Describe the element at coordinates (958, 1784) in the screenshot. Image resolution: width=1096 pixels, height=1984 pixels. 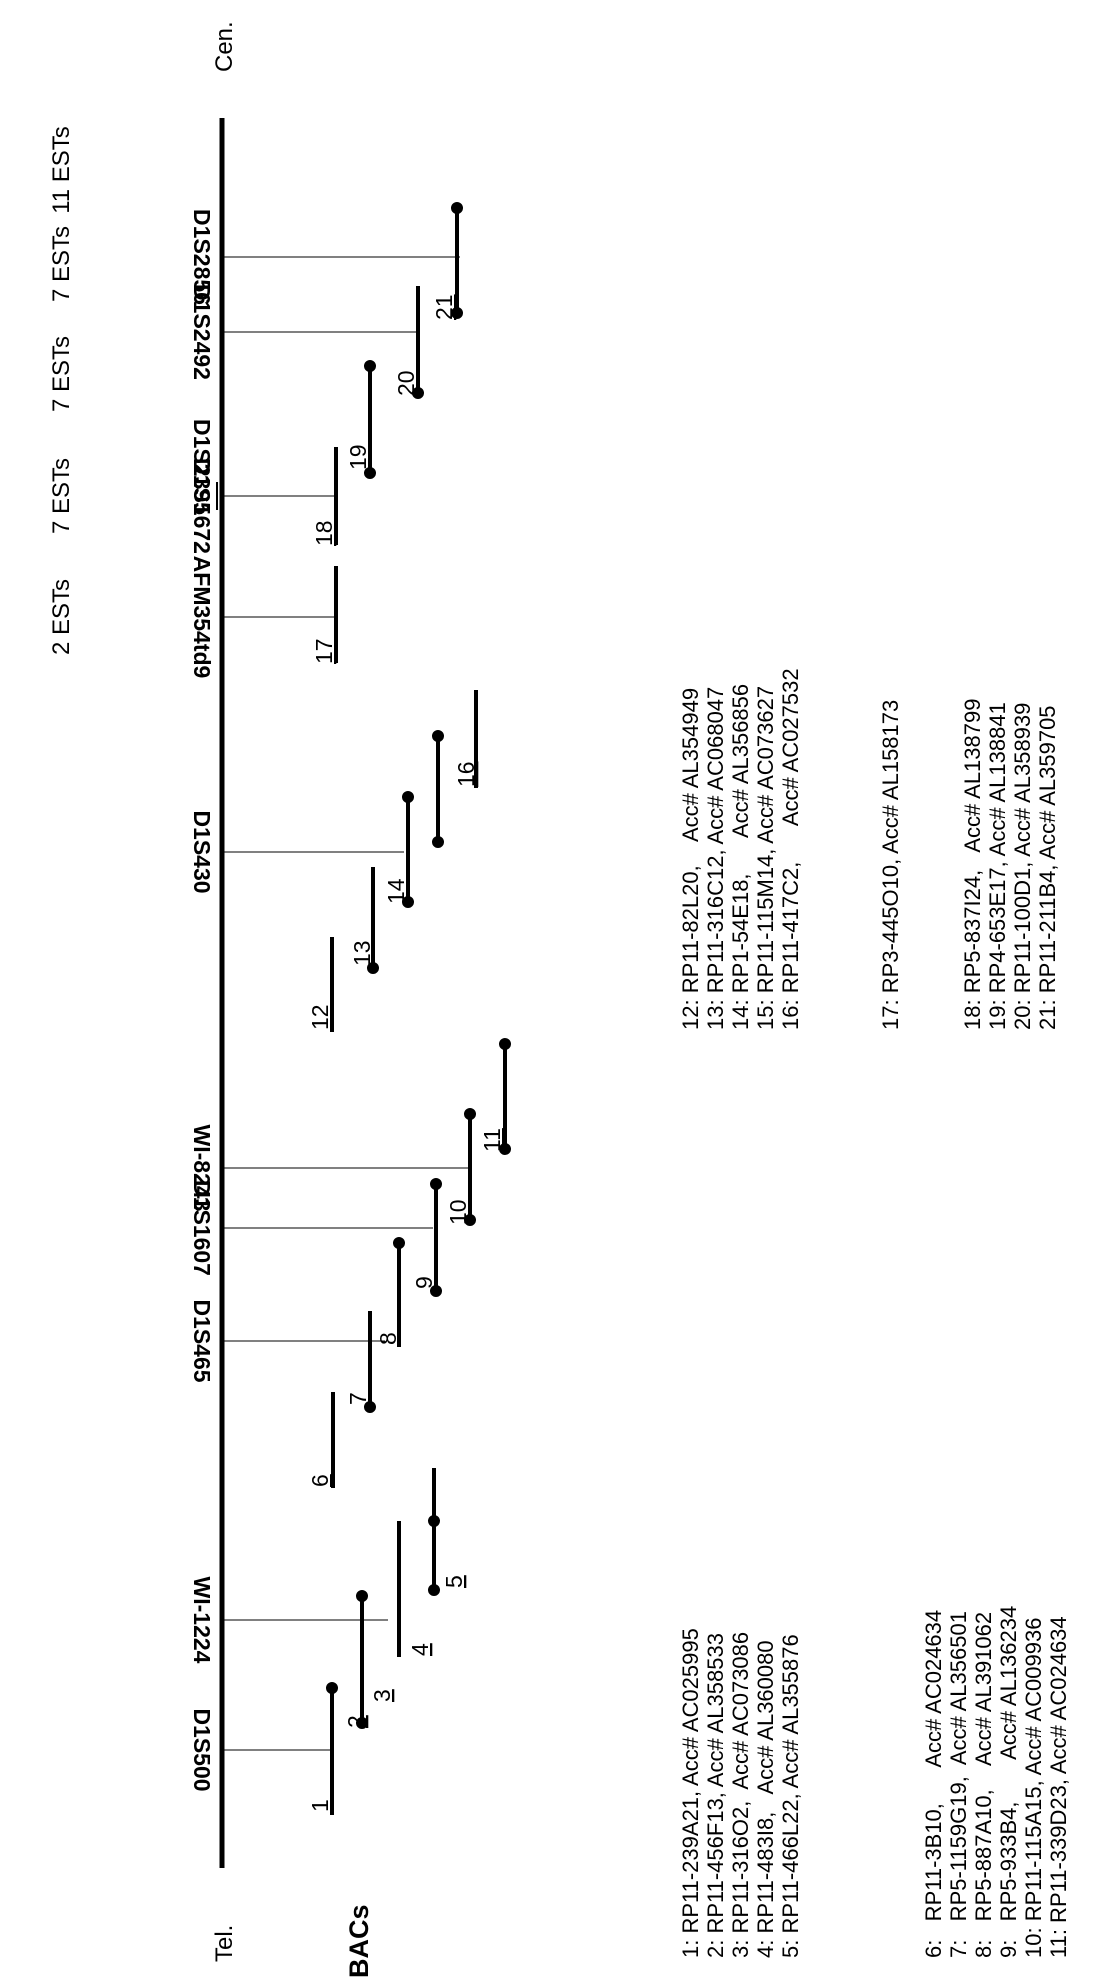
I see `legend-entry: 7: RP5-1159G19, Acc# AL356501` at that location.